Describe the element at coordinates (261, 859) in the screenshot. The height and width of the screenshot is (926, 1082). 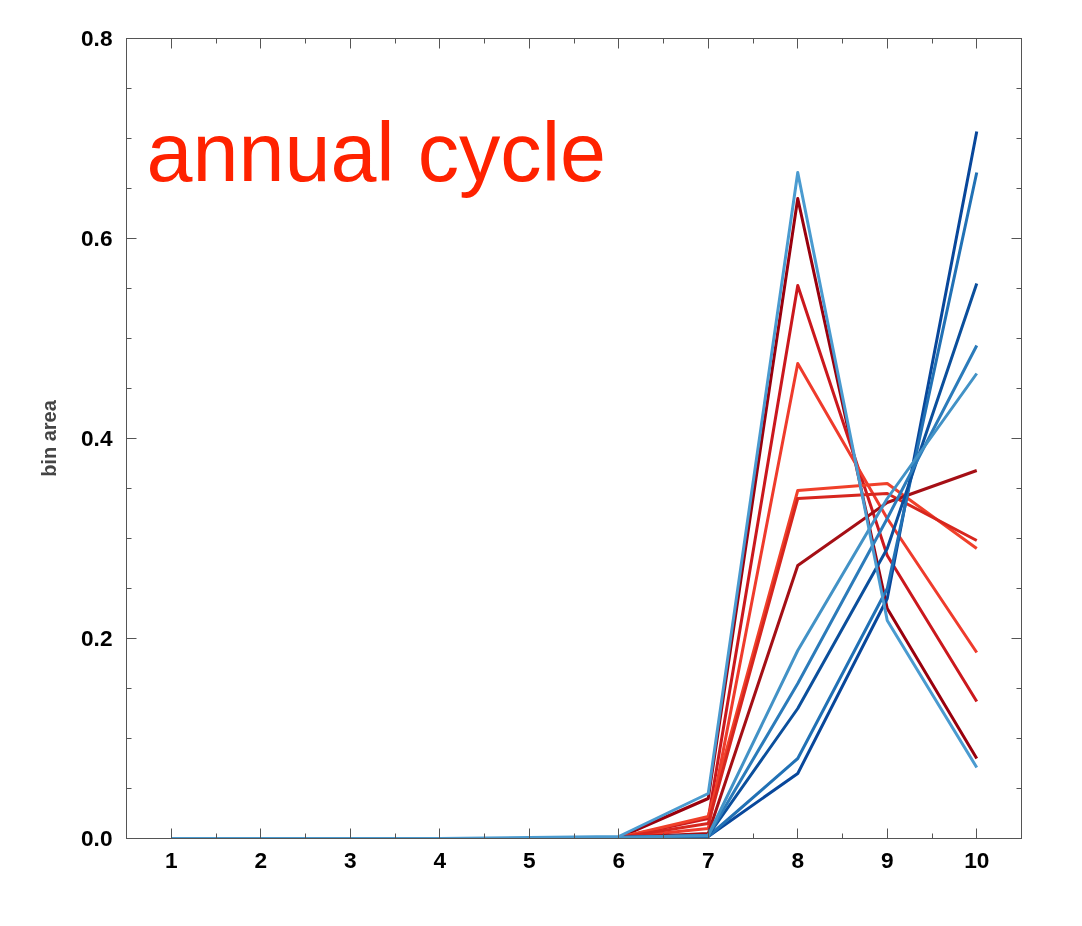
I see `x-tick-label: 2` at that location.